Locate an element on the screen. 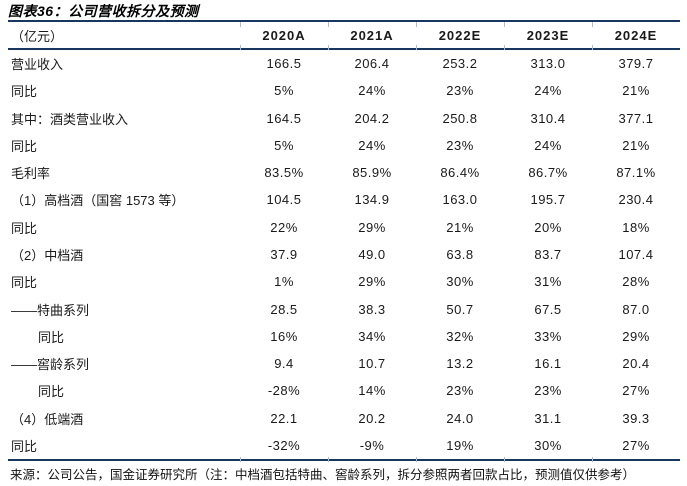  cell-value: 204.2 is located at coordinates (372, 118).